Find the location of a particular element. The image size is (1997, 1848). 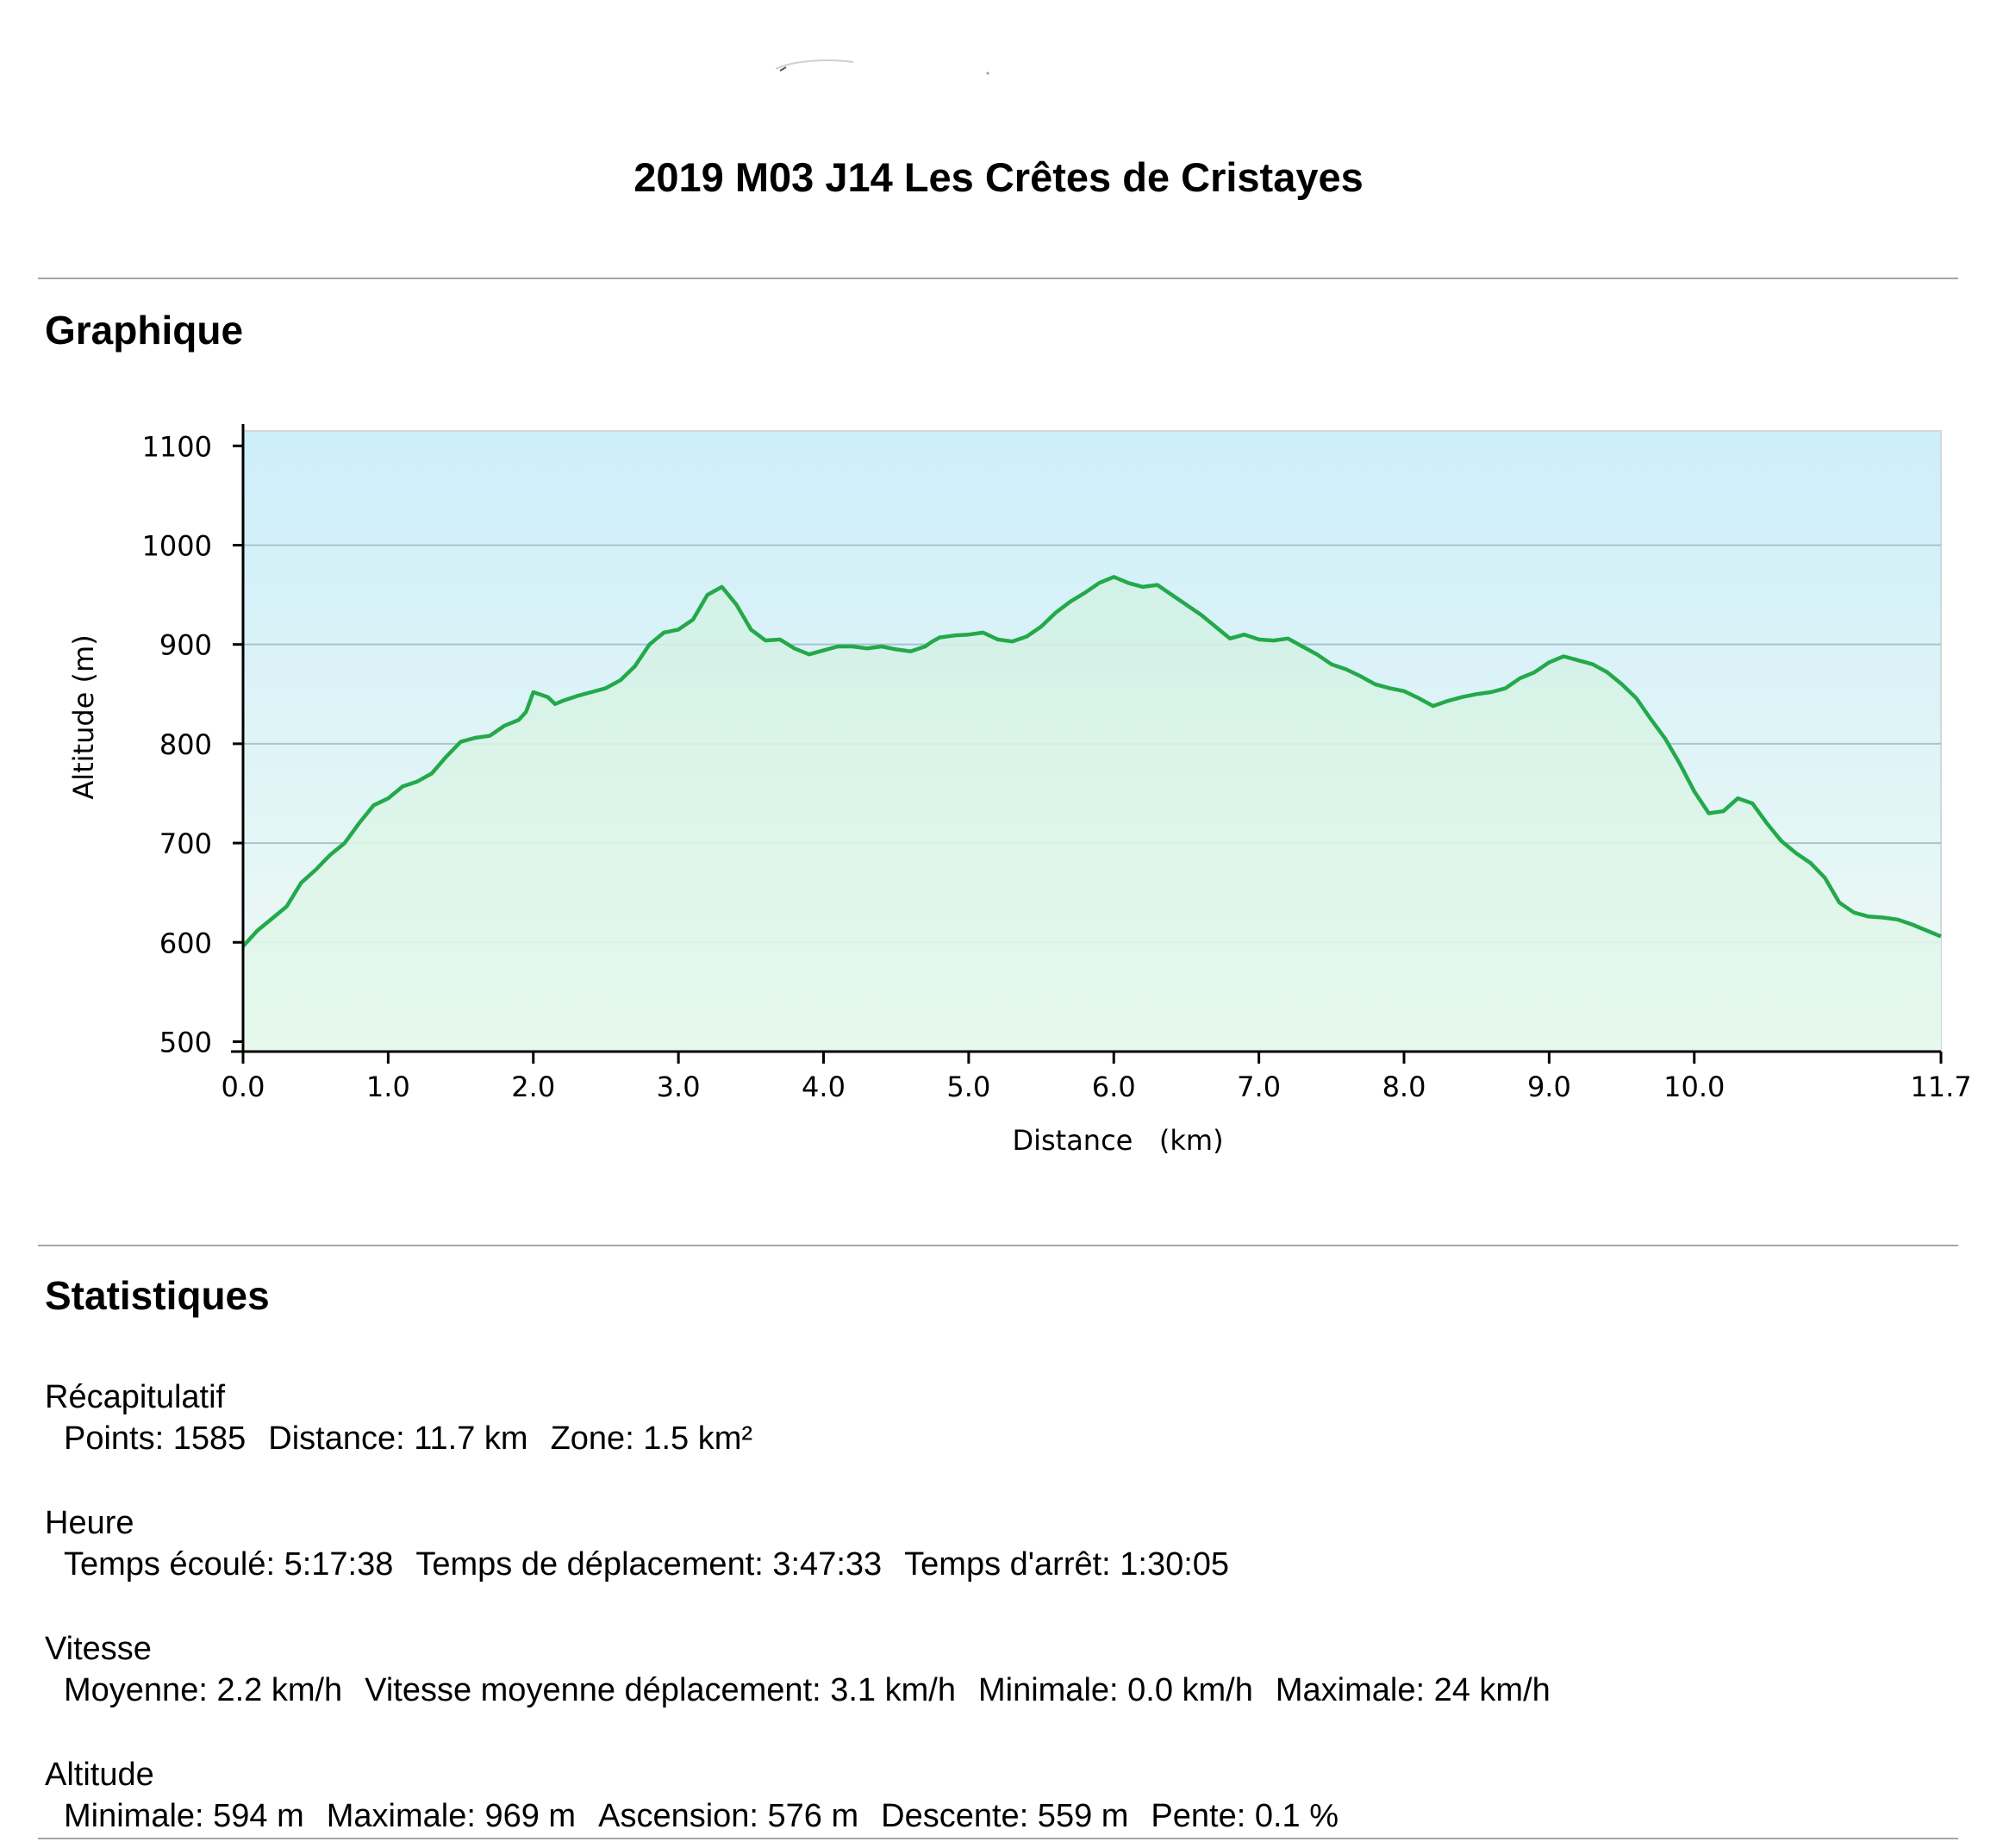

x-tick-label: 1.0 is located at coordinates (388, 1087).